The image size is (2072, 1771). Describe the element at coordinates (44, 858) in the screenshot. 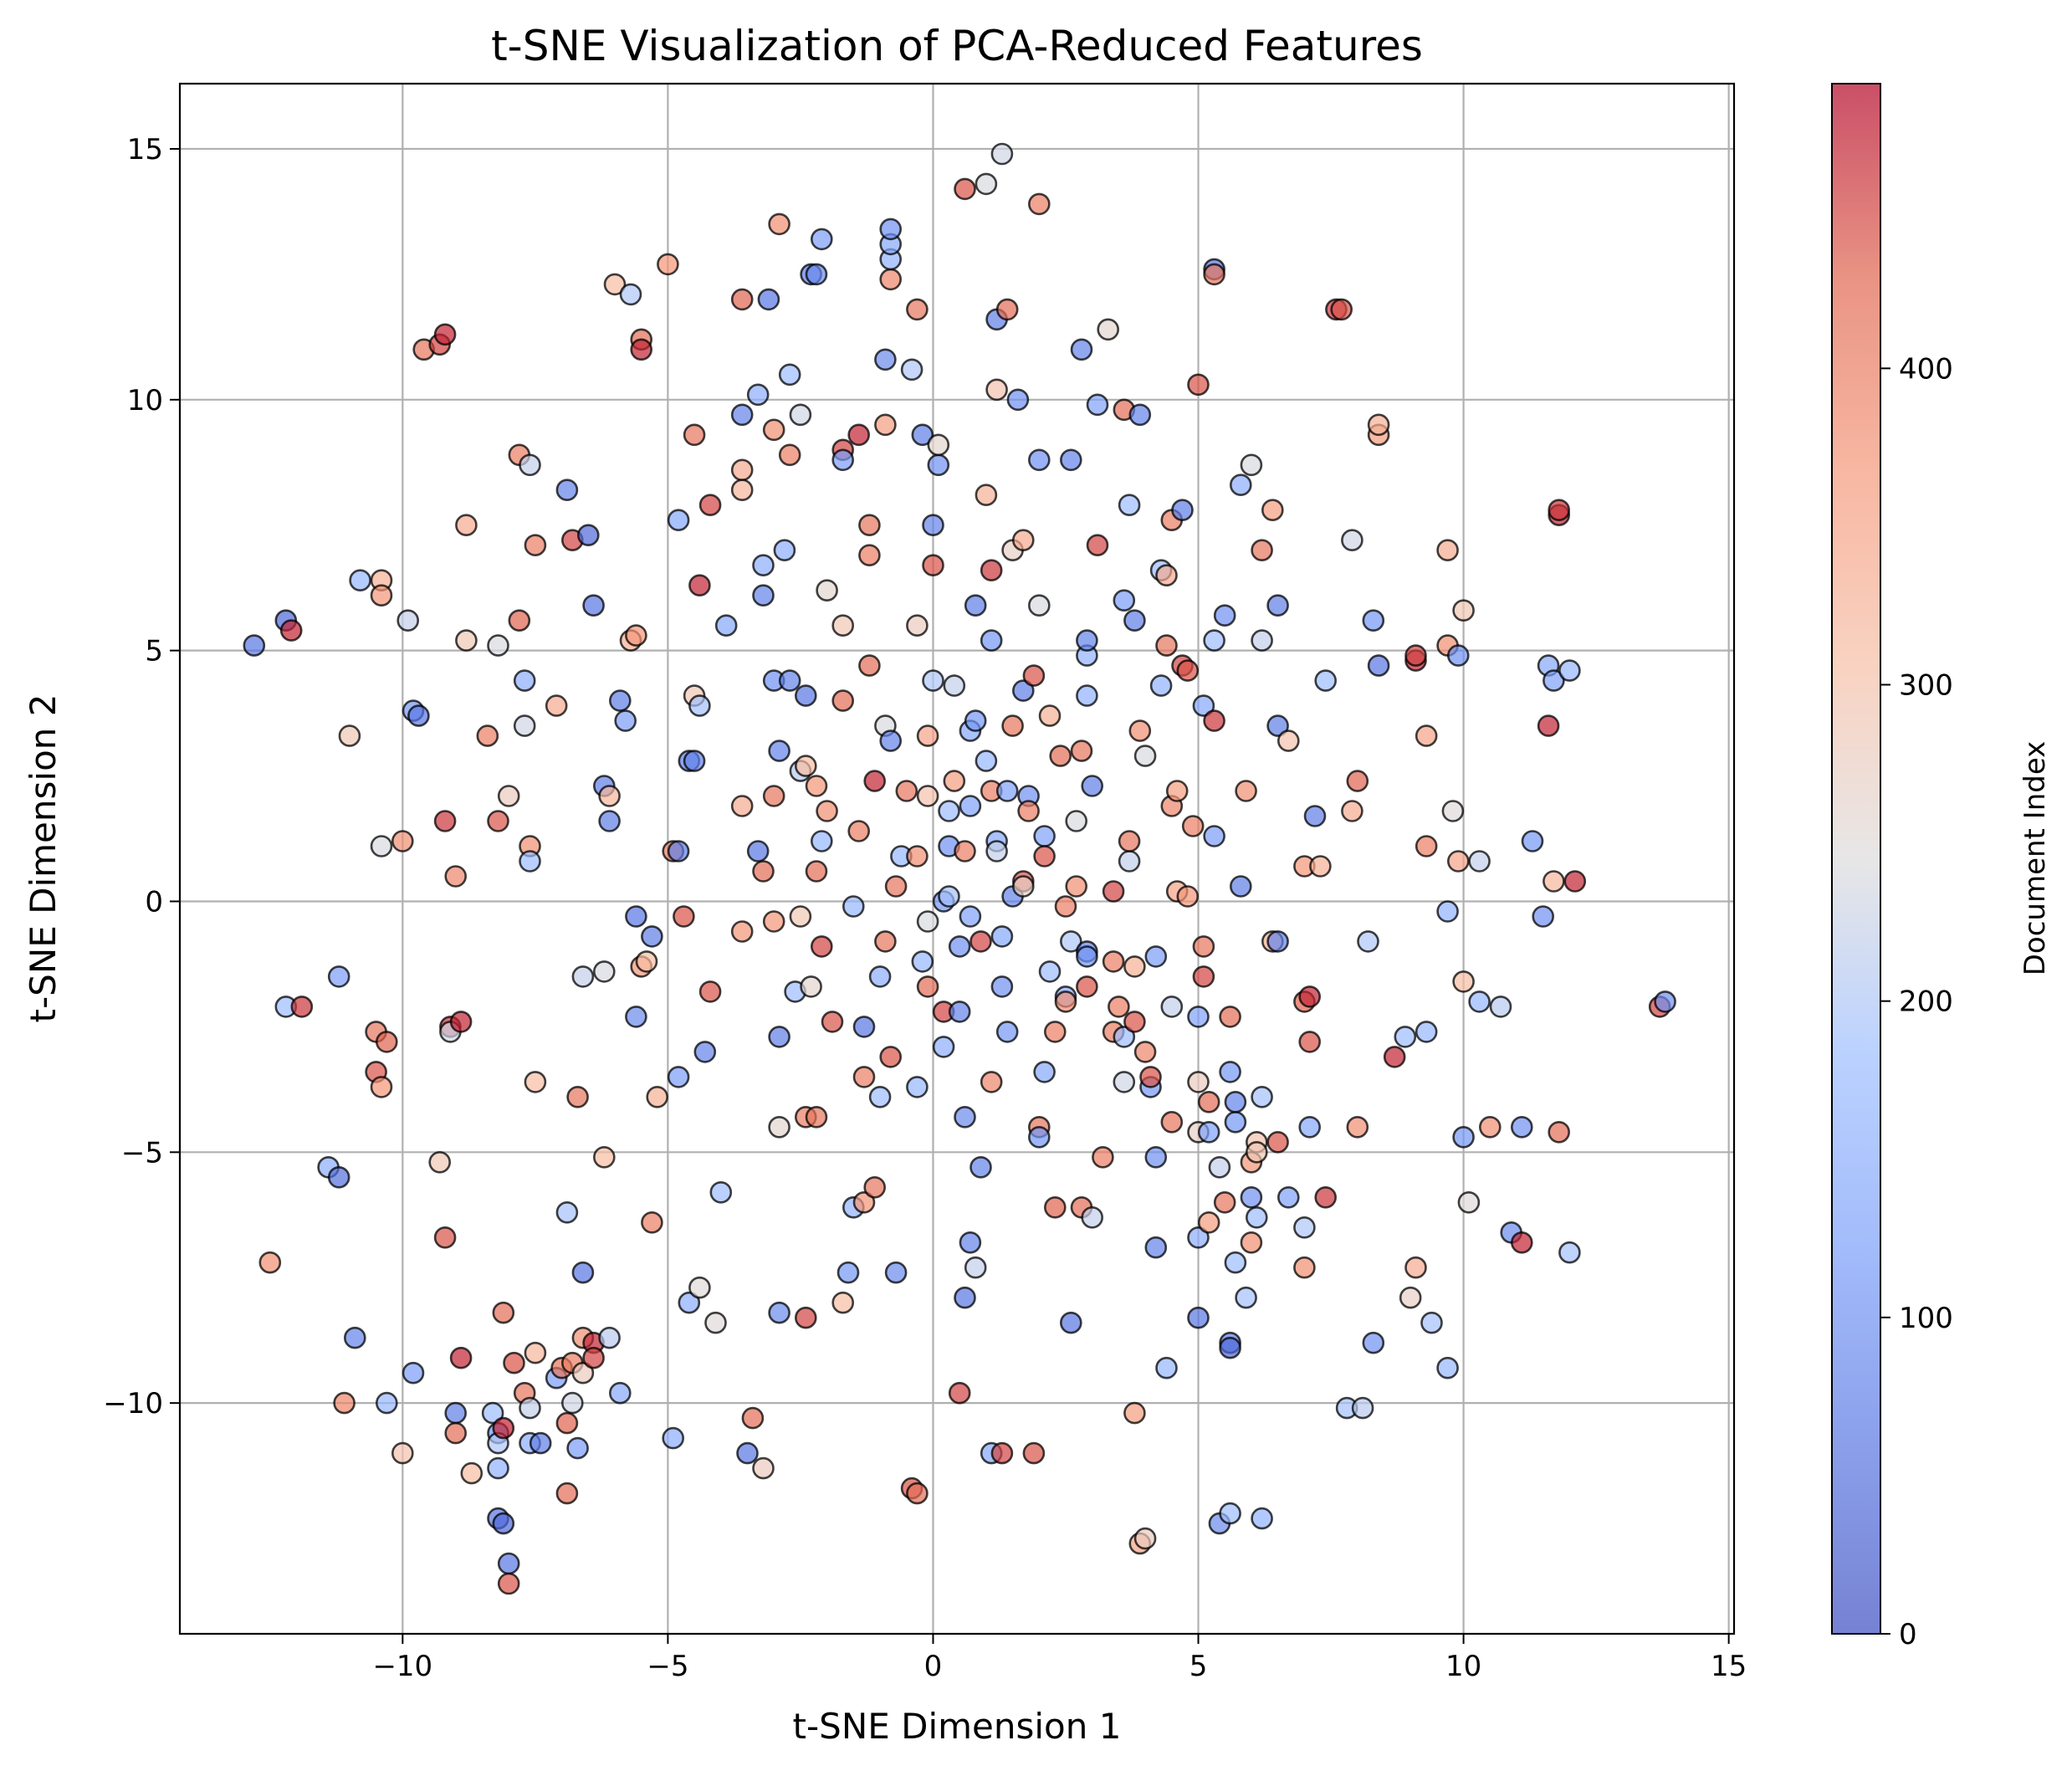

I see `y-axis-label: t-SNE Dimension 2` at that location.